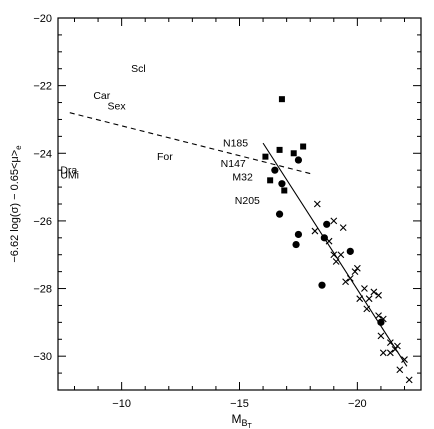 The height and width of the screenshot is (429, 434). I want to click on dashed-fit-line, so click(190, 143).